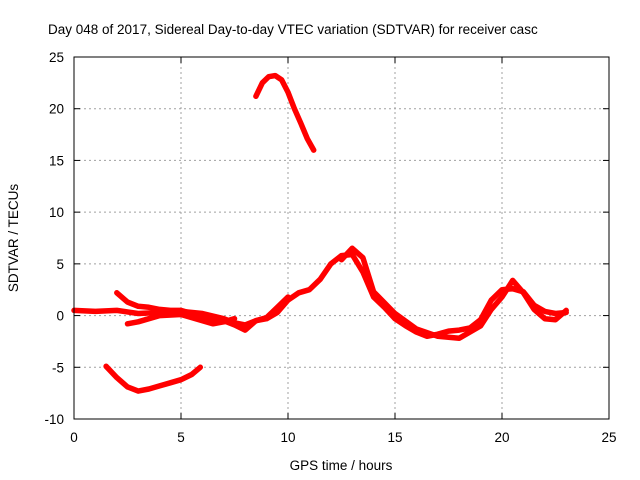  I want to click on y-tick-label: 15, so click(56, 160).